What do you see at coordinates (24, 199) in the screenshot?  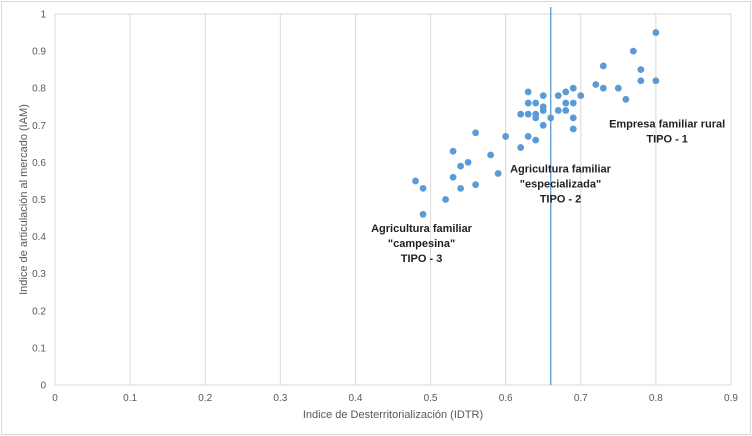 I see `y-axis-title: Indice de articulación al mercado (IAM)` at bounding box center [24, 199].